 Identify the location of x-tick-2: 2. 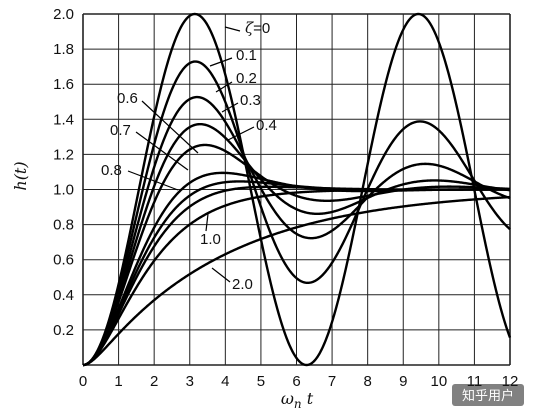
(154, 381).